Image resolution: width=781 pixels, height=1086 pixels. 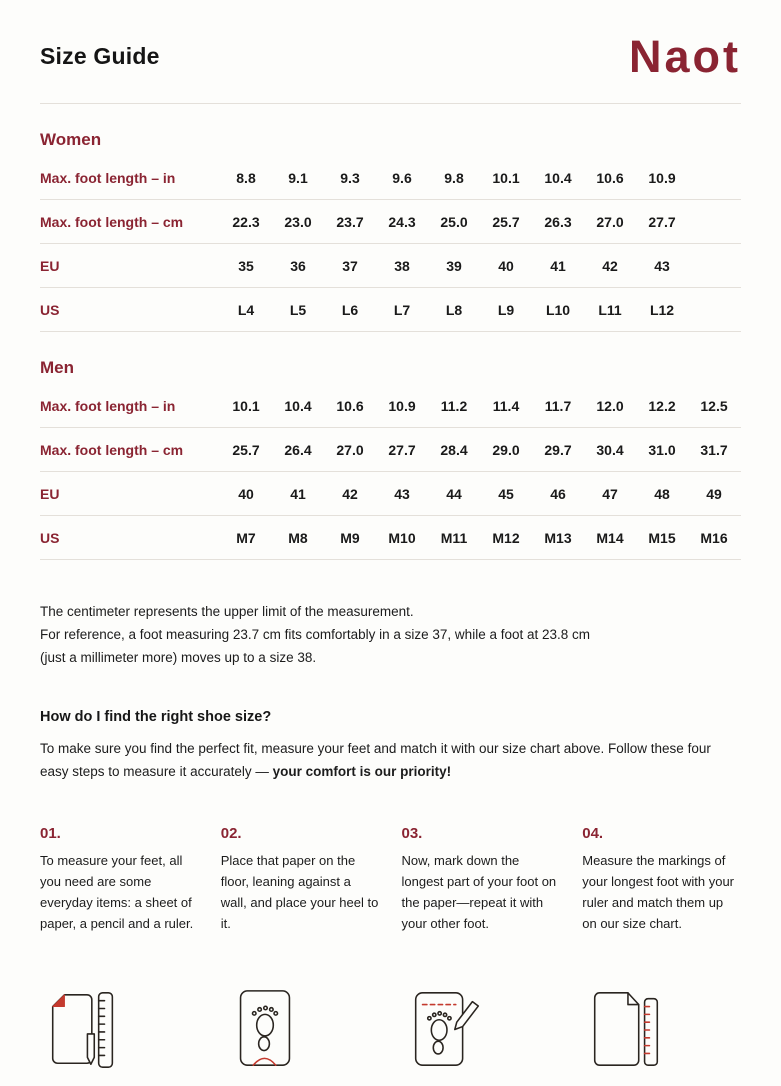 What do you see at coordinates (402, 265) in the screenshot?
I see `size-value-cell: 38` at bounding box center [402, 265].